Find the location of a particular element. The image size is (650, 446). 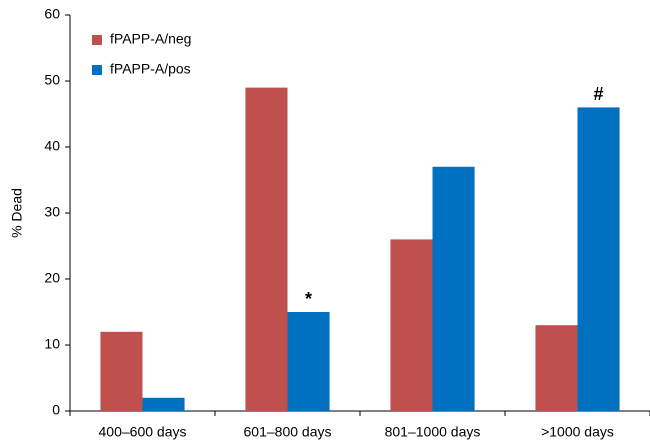

y-tick-label: 0 is located at coordinates (56, 410).